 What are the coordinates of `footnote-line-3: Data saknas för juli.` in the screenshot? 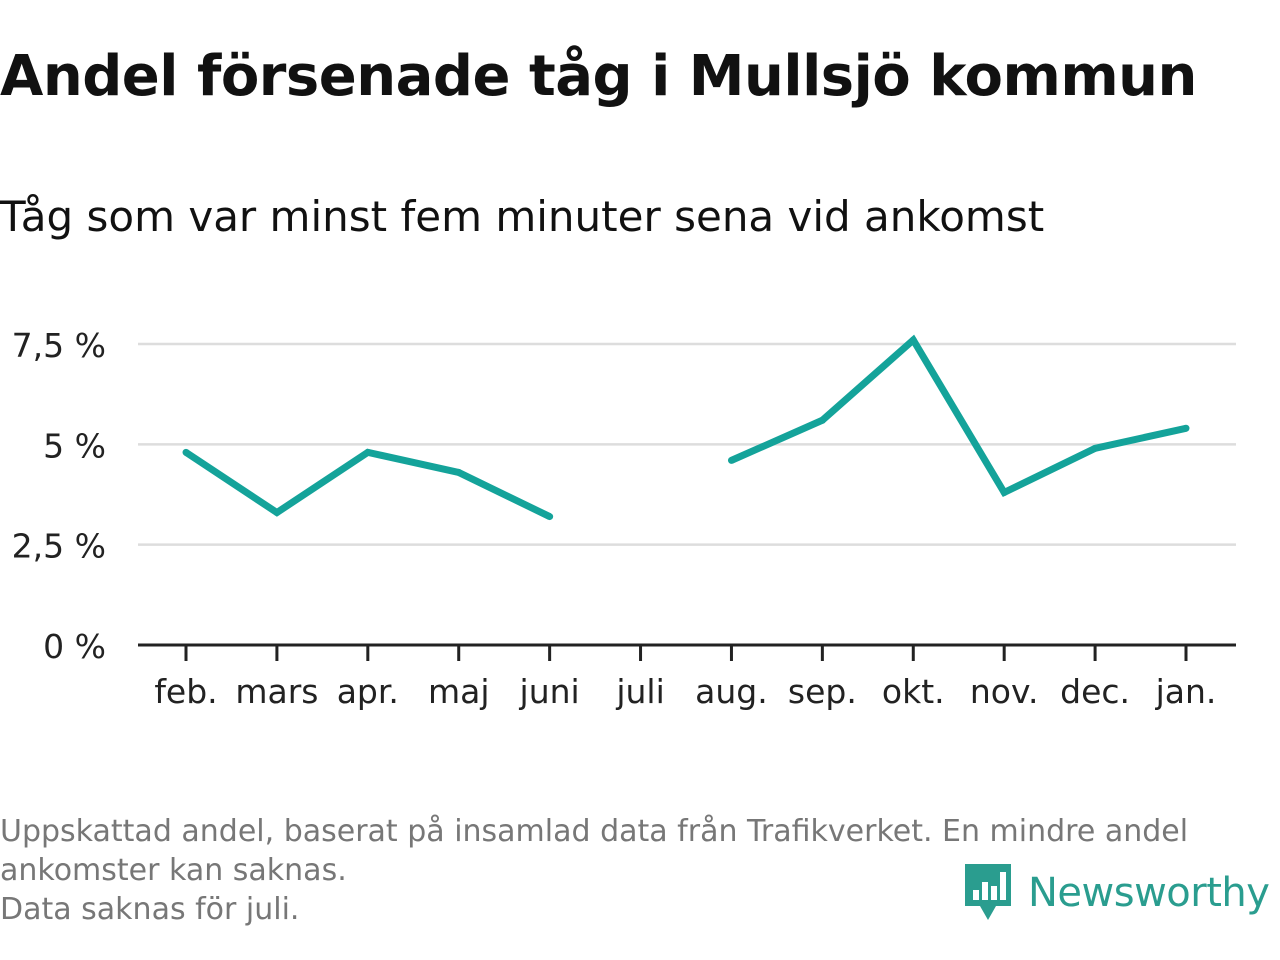 It's located at (150, 909).